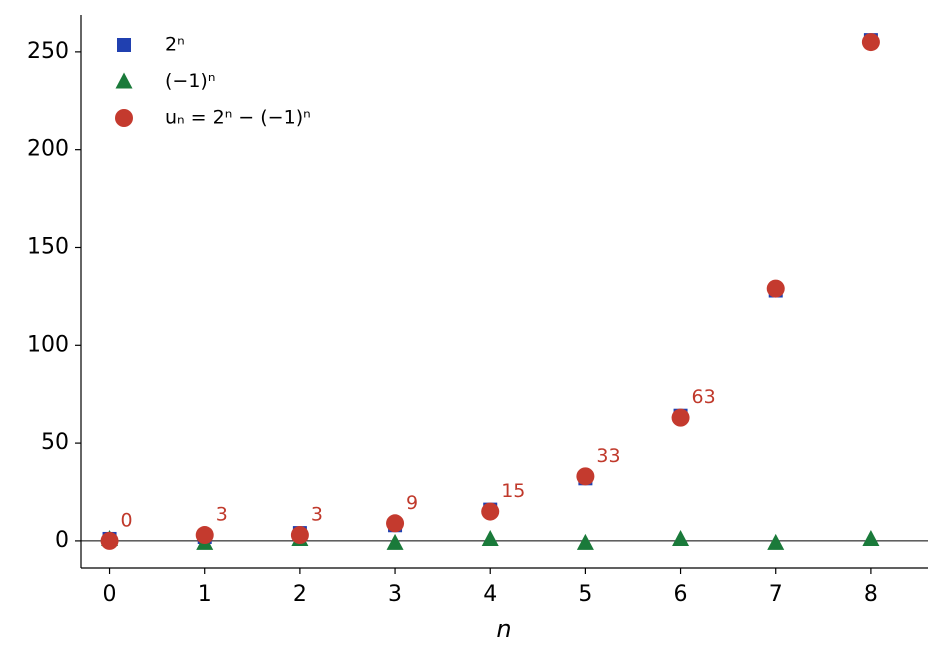  What do you see at coordinates (48, 344) in the screenshot?
I see `y-tick-label: 100` at bounding box center [48, 344].